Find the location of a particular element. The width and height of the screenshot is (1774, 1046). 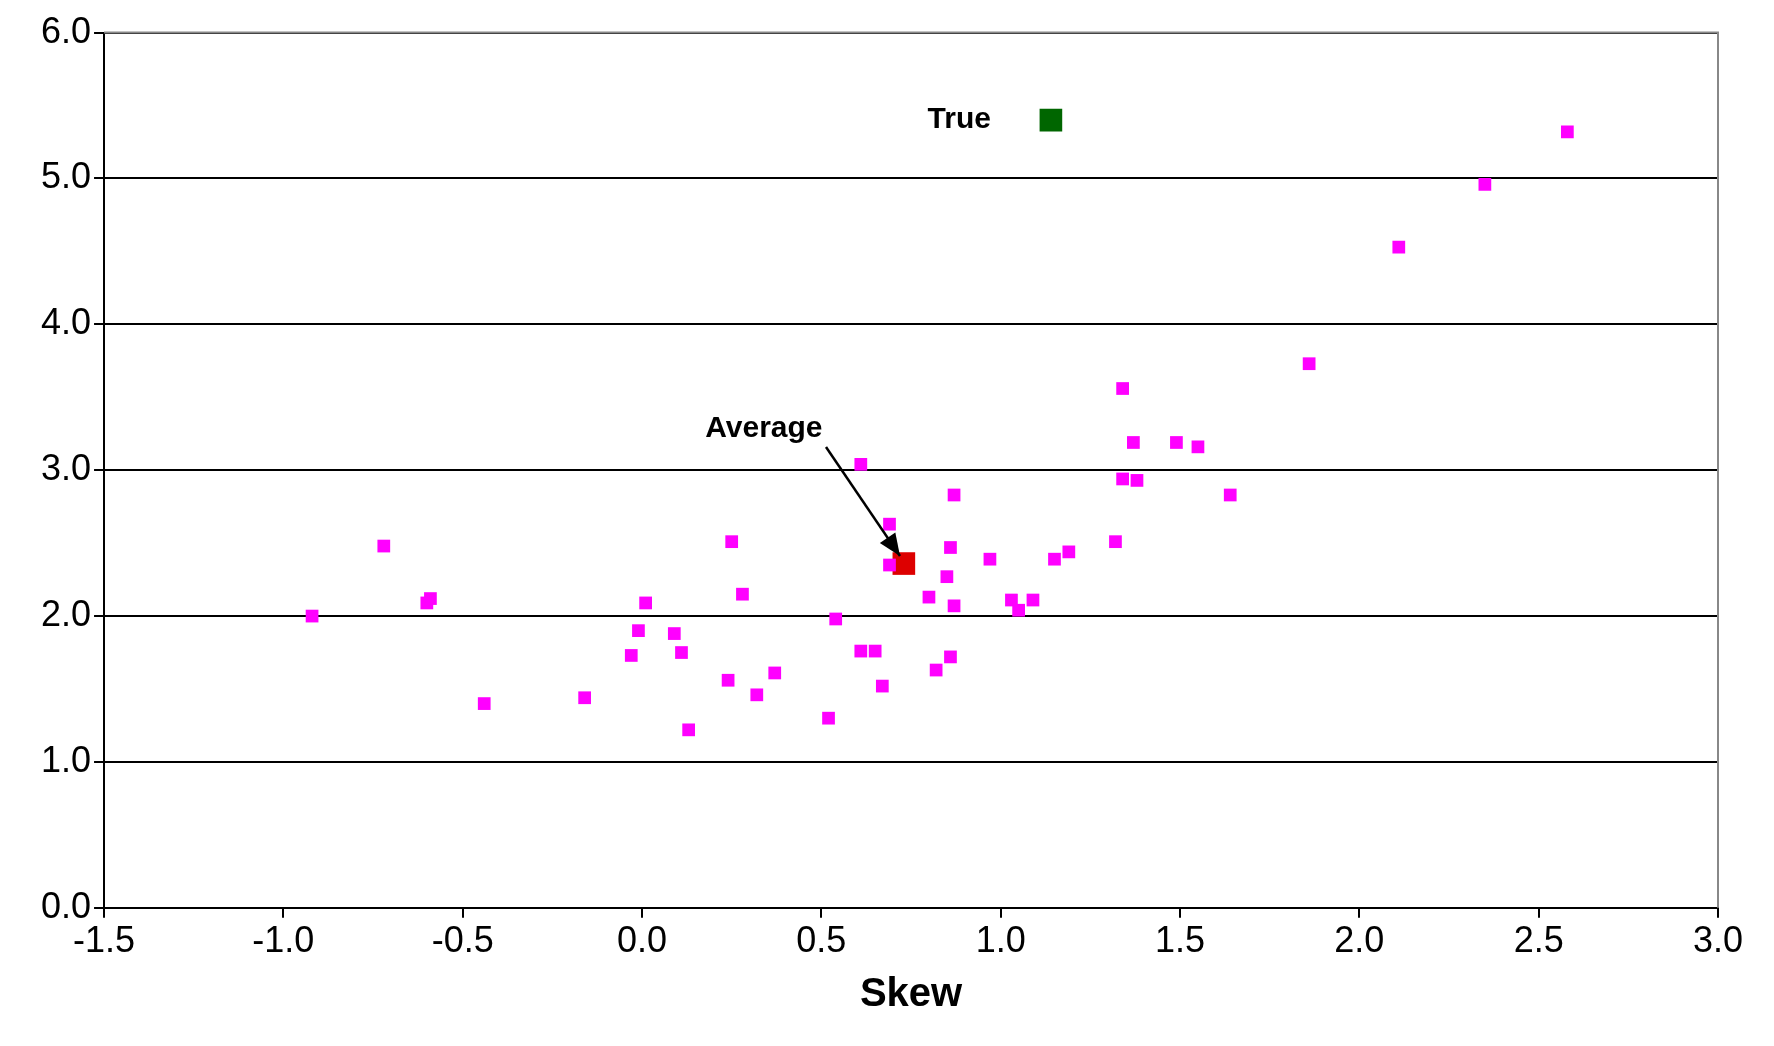

y-tick-label: 4.0 is located at coordinates (66, 322).